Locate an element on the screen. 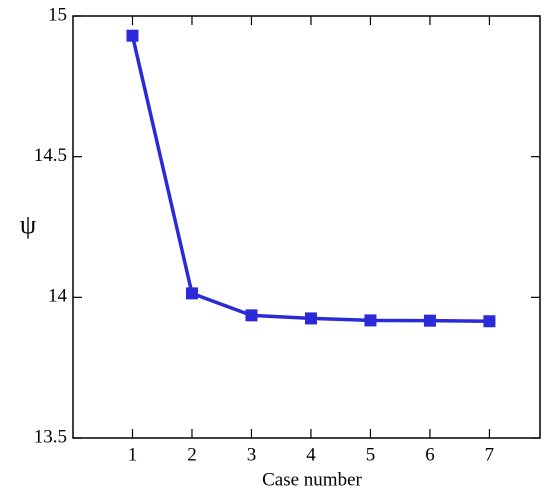  y-tick-label: 15 is located at coordinates (57, 14).